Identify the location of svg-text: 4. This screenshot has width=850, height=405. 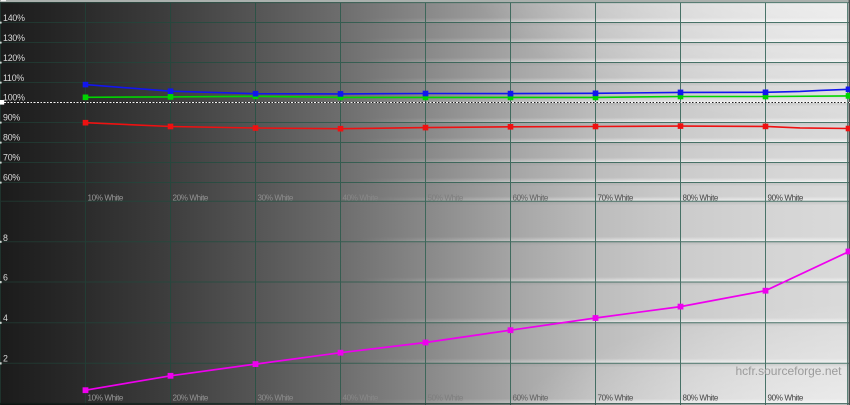
(5, 318).